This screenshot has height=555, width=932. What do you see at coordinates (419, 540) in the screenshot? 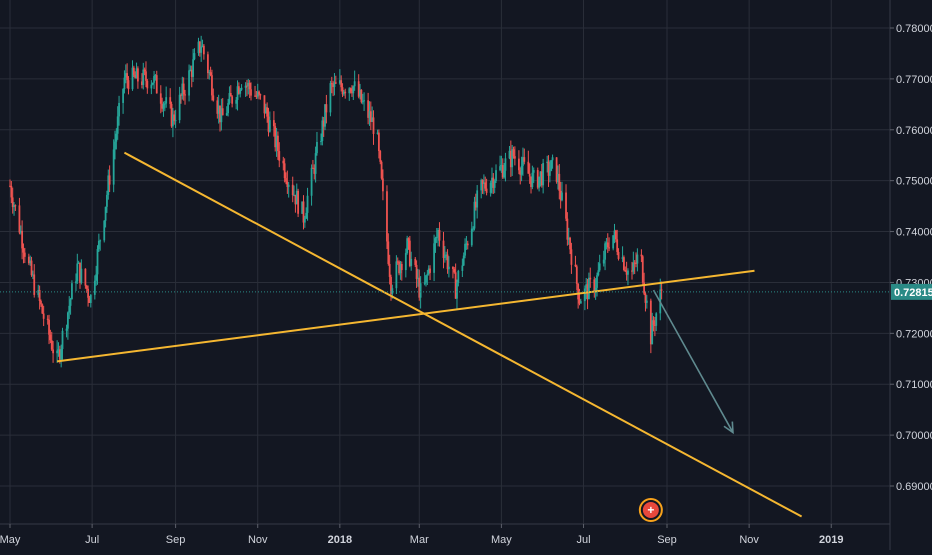
I see `time-tick-label: Mar` at bounding box center [419, 540].